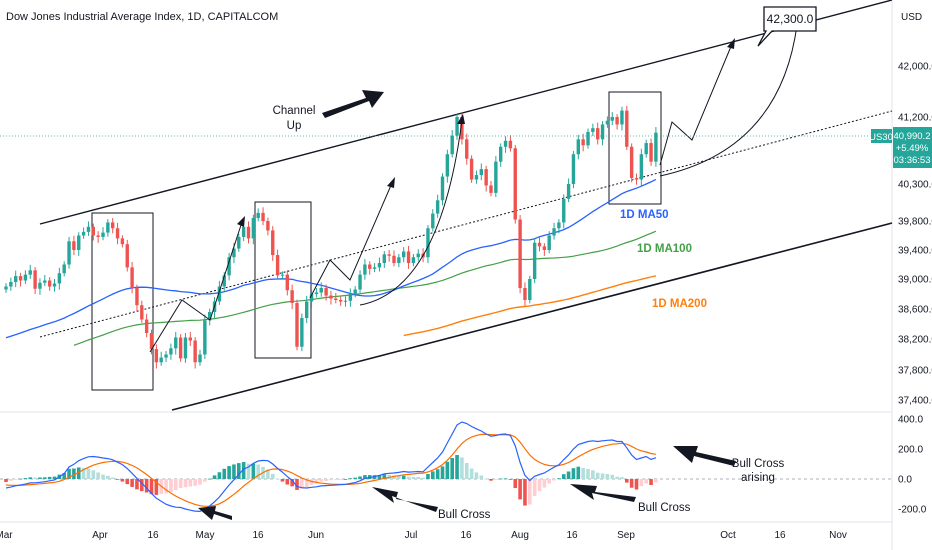  I want to click on target-callout: 42,300.0, so click(787, 26).